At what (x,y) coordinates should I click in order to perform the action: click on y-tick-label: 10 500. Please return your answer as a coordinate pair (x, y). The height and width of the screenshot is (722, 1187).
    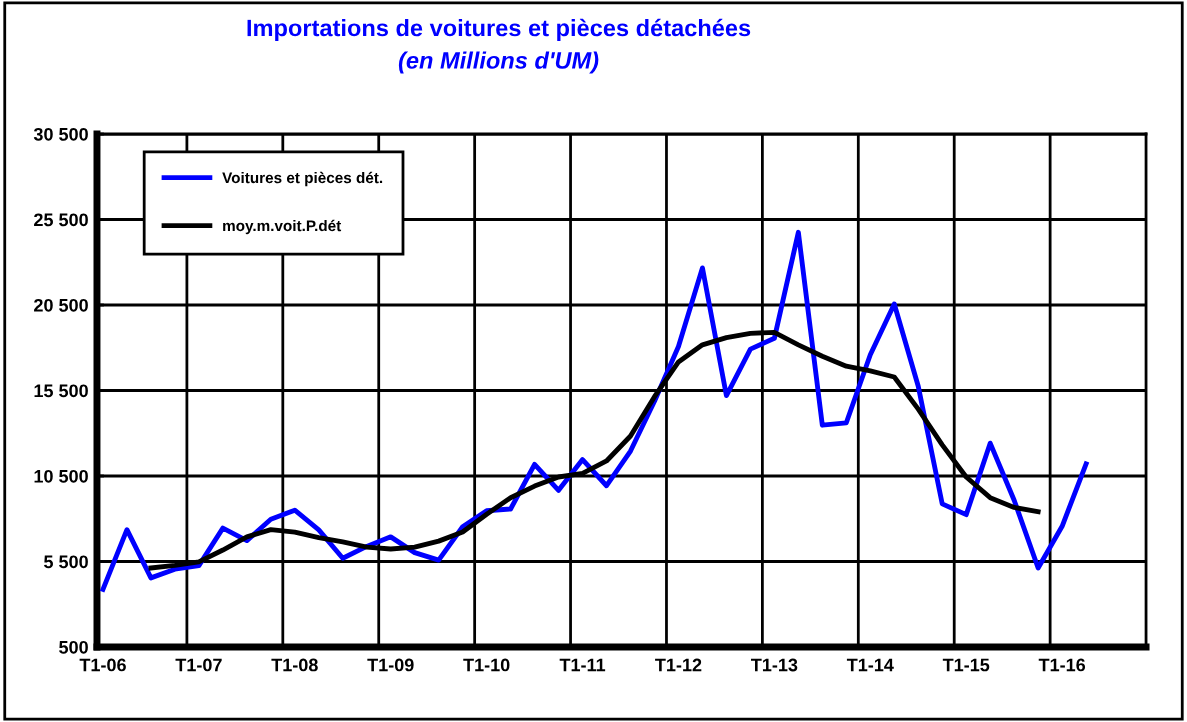
    Looking at the image, I should click on (61, 476).